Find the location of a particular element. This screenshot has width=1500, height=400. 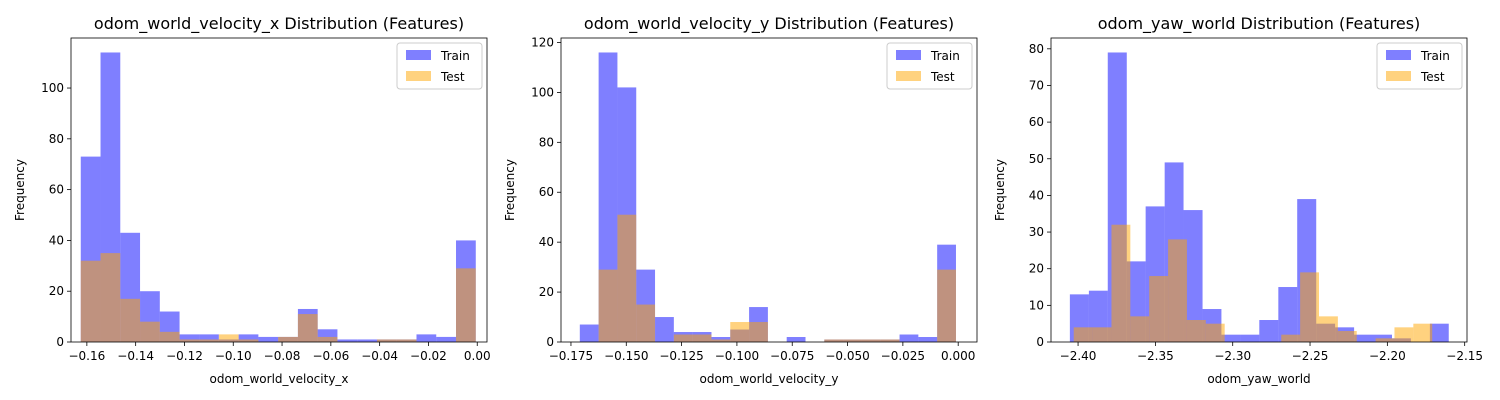

y-tick-label: 10 is located at coordinates (1036, 305).